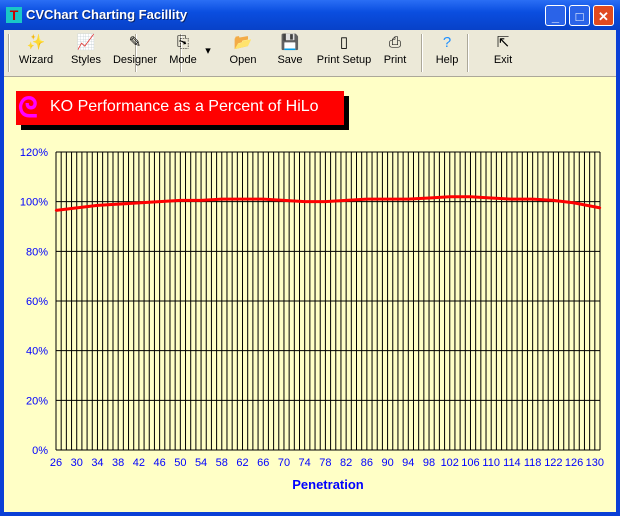 This screenshot has width=620, height=516. Describe the element at coordinates (34, 153) in the screenshot. I see `y-tick-label: 120%` at that location.